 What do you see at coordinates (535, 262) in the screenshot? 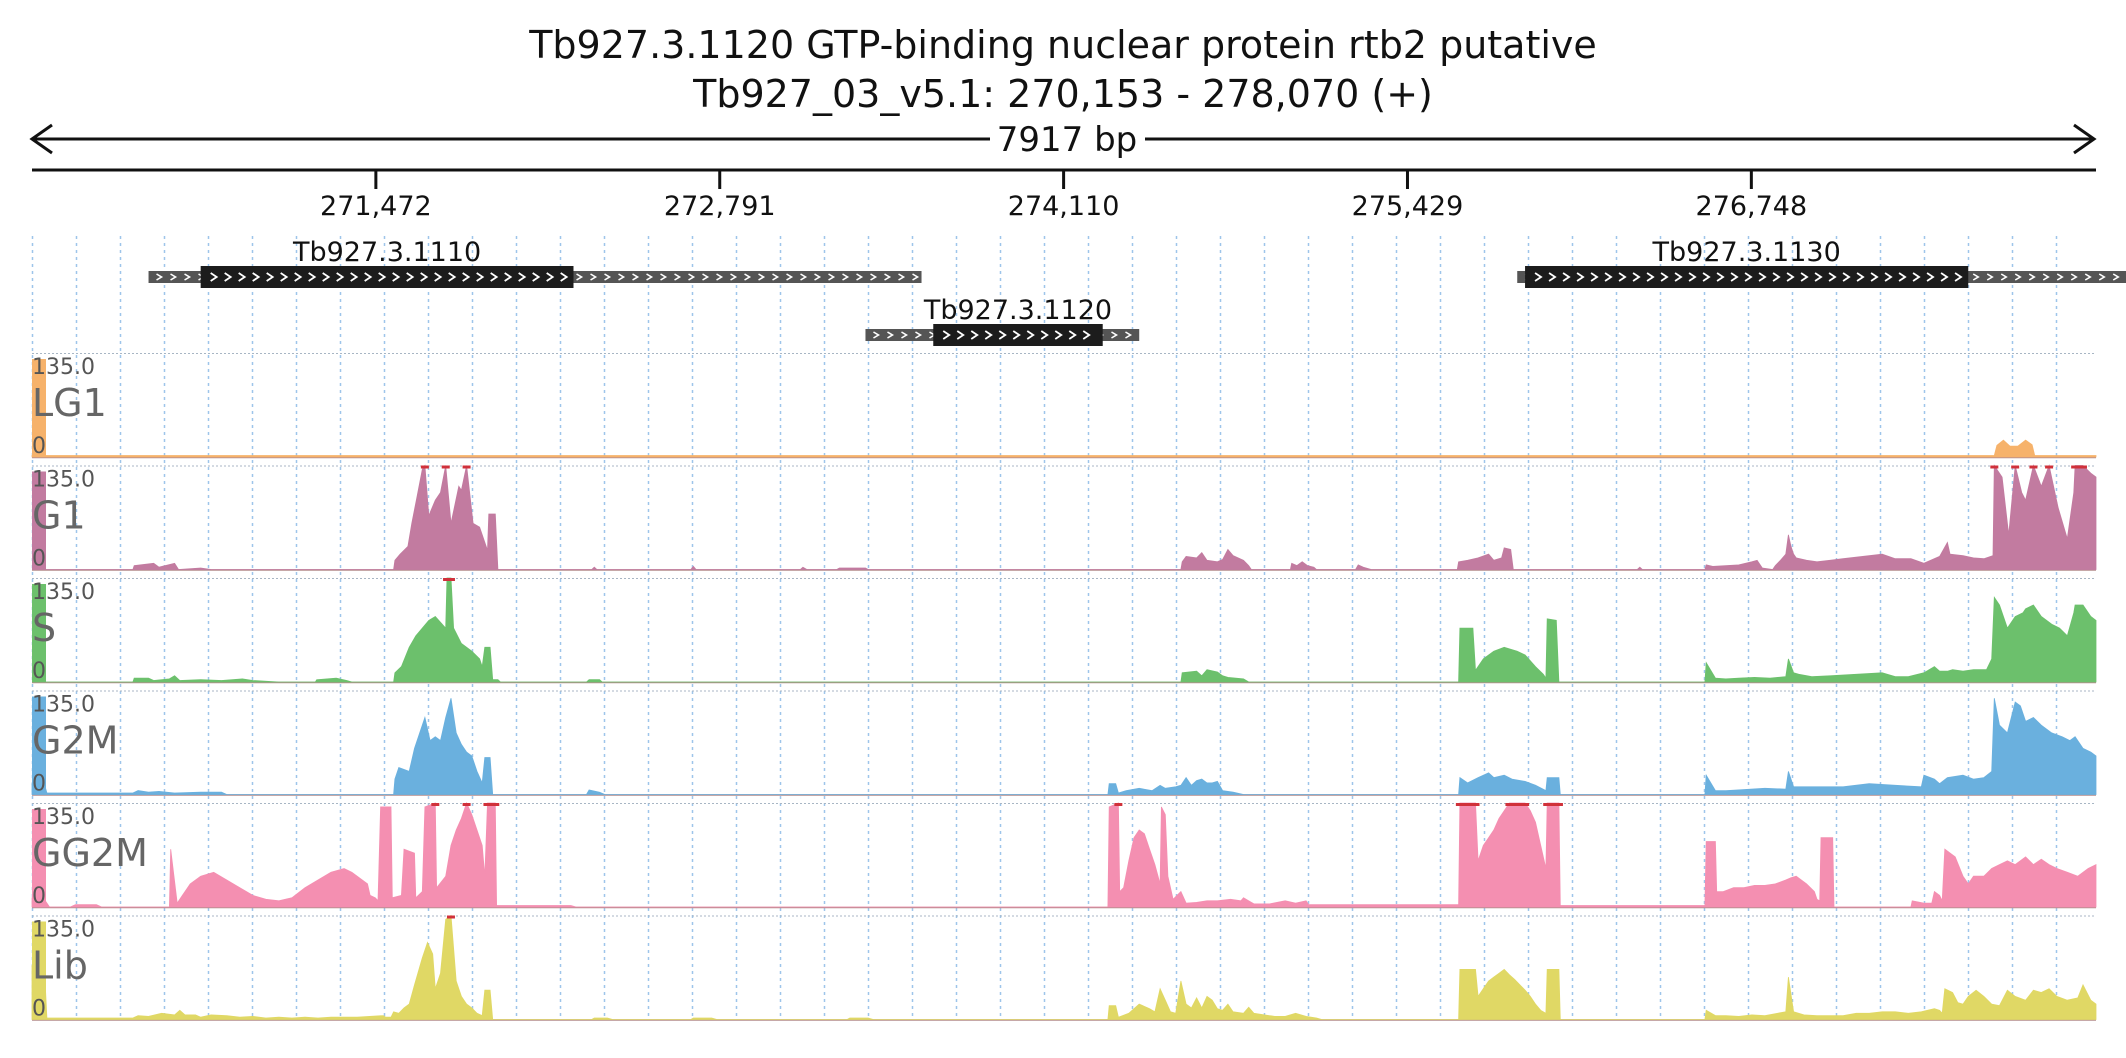
I see `gene-feature: Tb927.3.1110` at bounding box center [535, 262].